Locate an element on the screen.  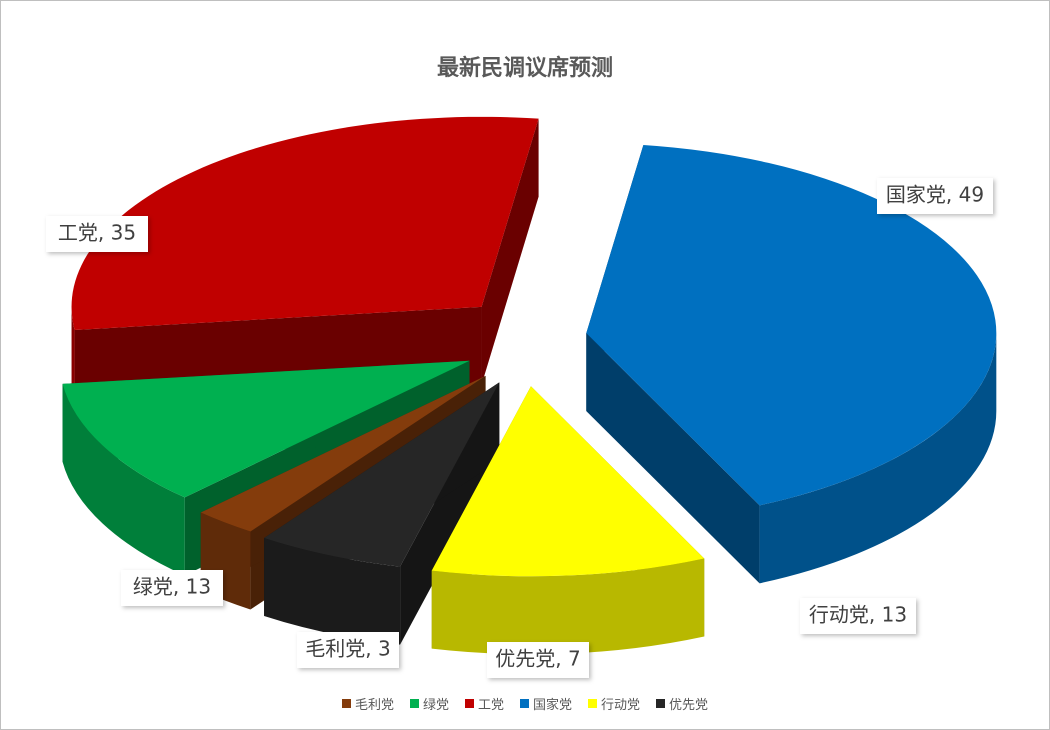
data-label-0: 国家党, 49 is located at coordinates (935, 196).